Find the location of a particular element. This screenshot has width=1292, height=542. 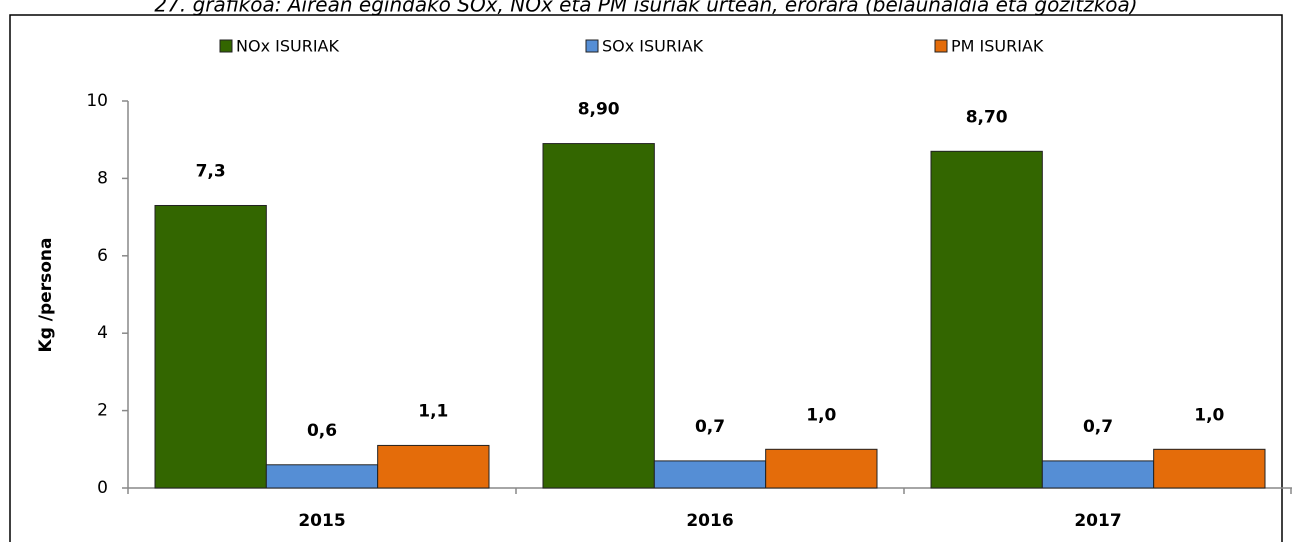

y-tick-label: 2 is located at coordinates (102, 411).